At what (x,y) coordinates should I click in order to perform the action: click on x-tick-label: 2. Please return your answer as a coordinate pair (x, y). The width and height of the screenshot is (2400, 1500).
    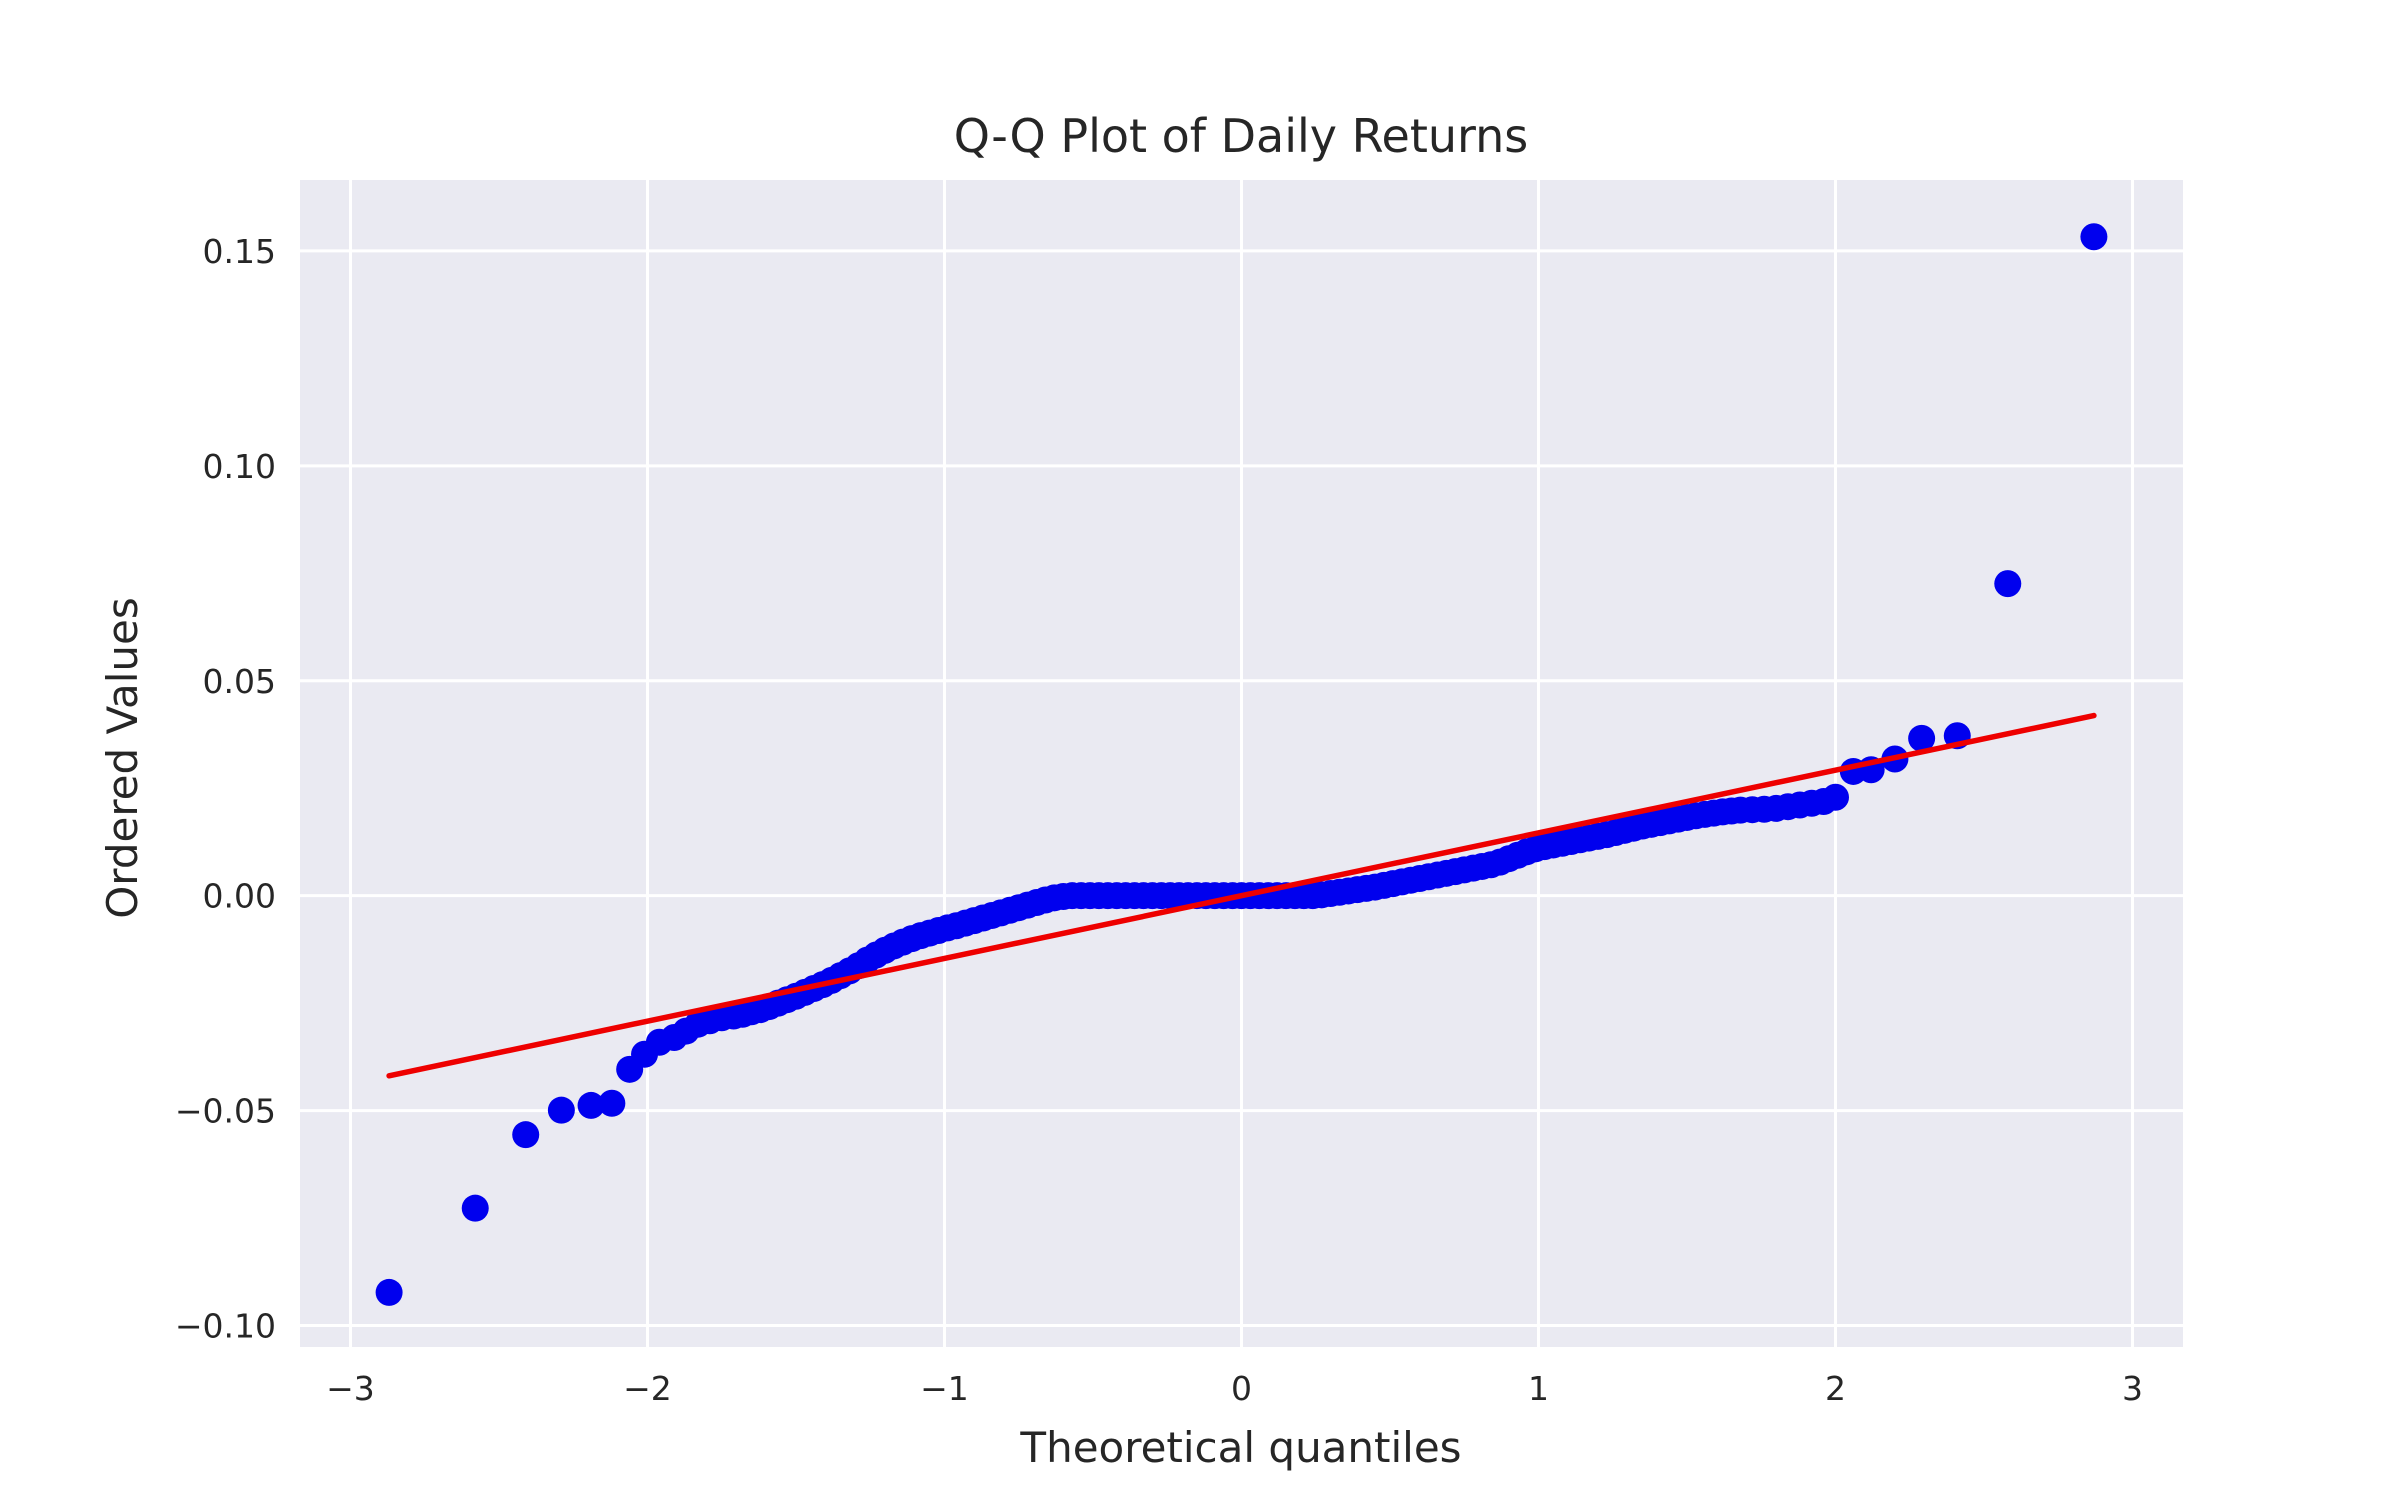
    Looking at the image, I should click on (1835, 1388).